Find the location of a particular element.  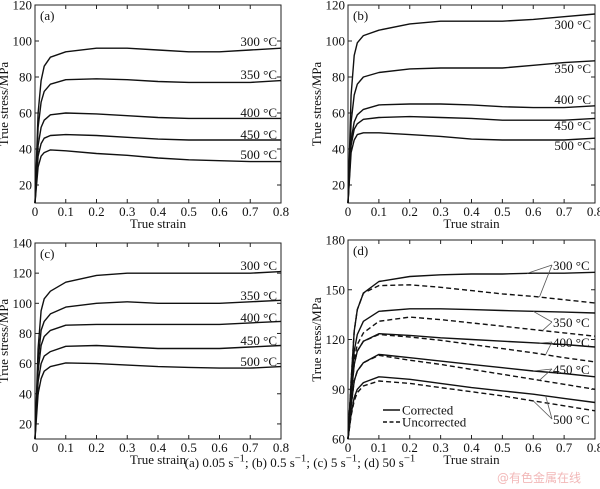

x-tick-label: 0.7 is located at coordinates (564, 211).